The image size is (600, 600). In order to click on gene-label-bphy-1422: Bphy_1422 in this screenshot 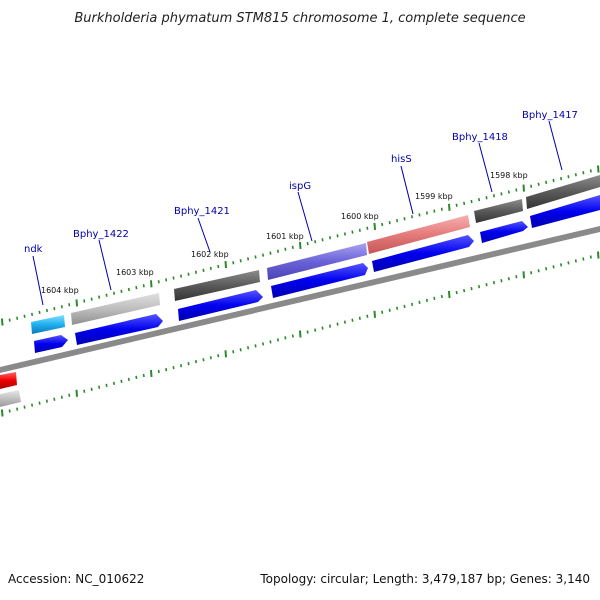, I will do `click(101, 234)`.